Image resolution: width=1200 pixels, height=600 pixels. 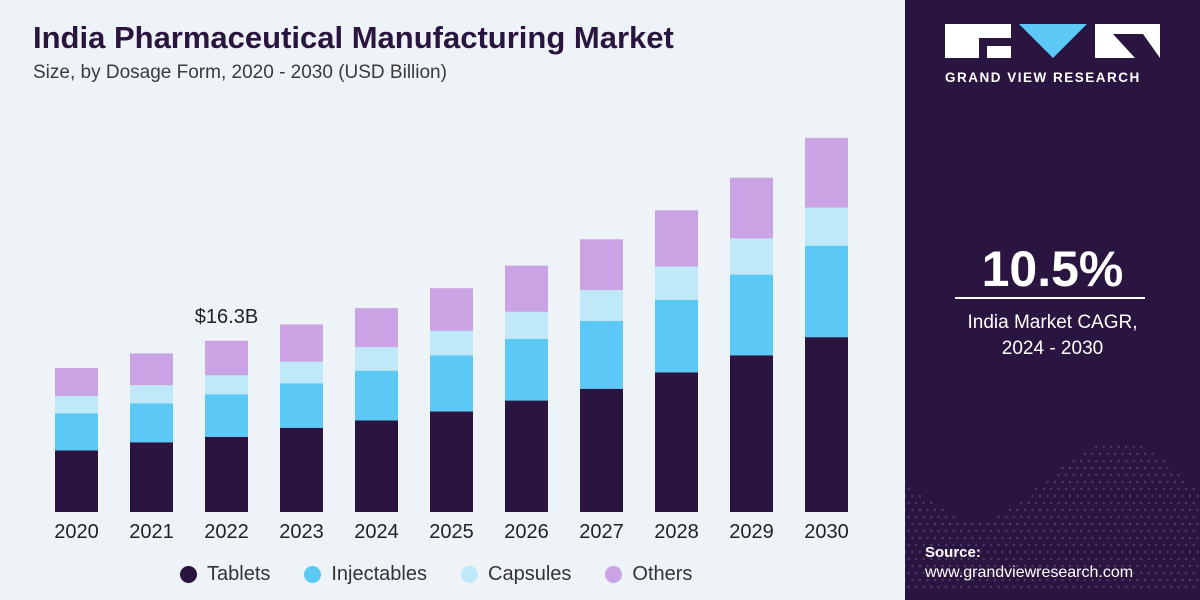 What do you see at coordinates (376, 359) in the screenshot?
I see `bar-segment-capsules-2024` at bounding box center [376, 359].